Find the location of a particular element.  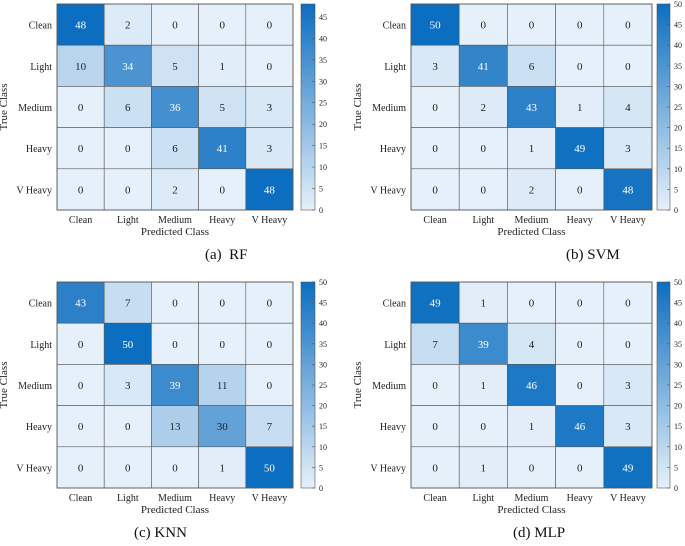

p2-ytick-0: Clean is located at coordinates (394, 26).